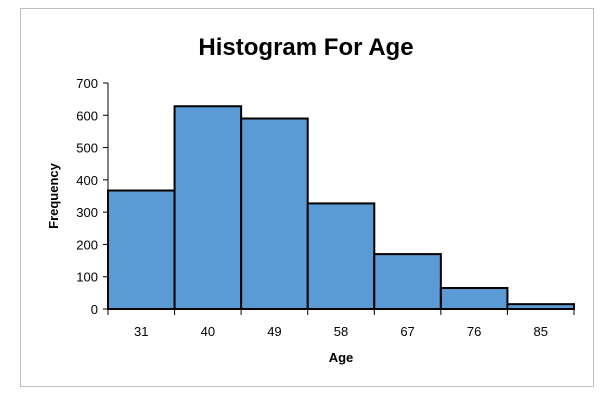 The height and width of the screenshot is (400, 610). I want to click on y-tick-label: 500, so click(87, 148).